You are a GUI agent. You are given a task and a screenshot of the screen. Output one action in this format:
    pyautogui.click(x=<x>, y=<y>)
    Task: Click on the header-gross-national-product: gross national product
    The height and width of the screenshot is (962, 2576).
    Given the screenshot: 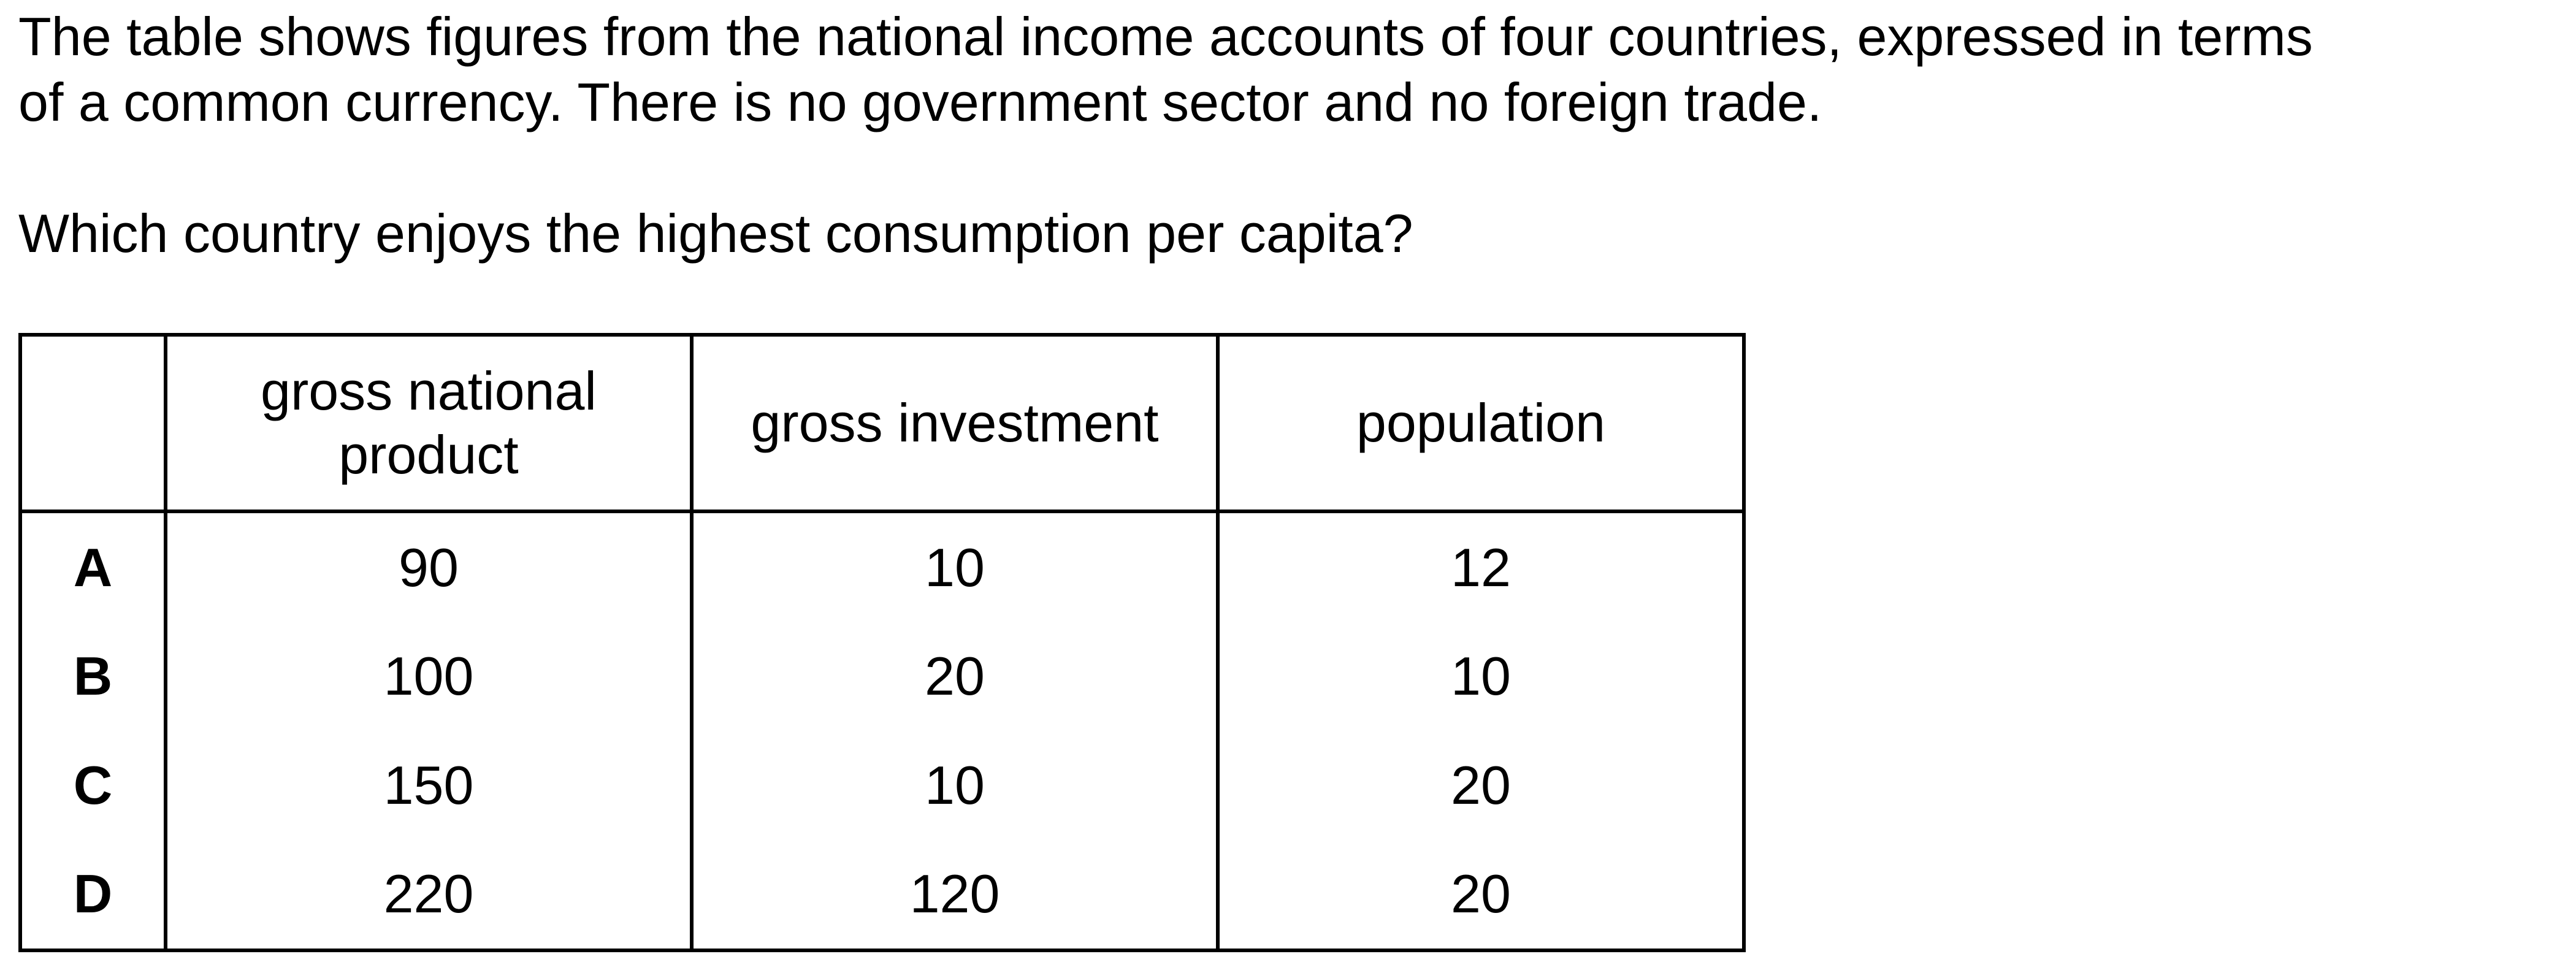 What is the action you would take?
    pyautogui.click(x=429, y=423)
    